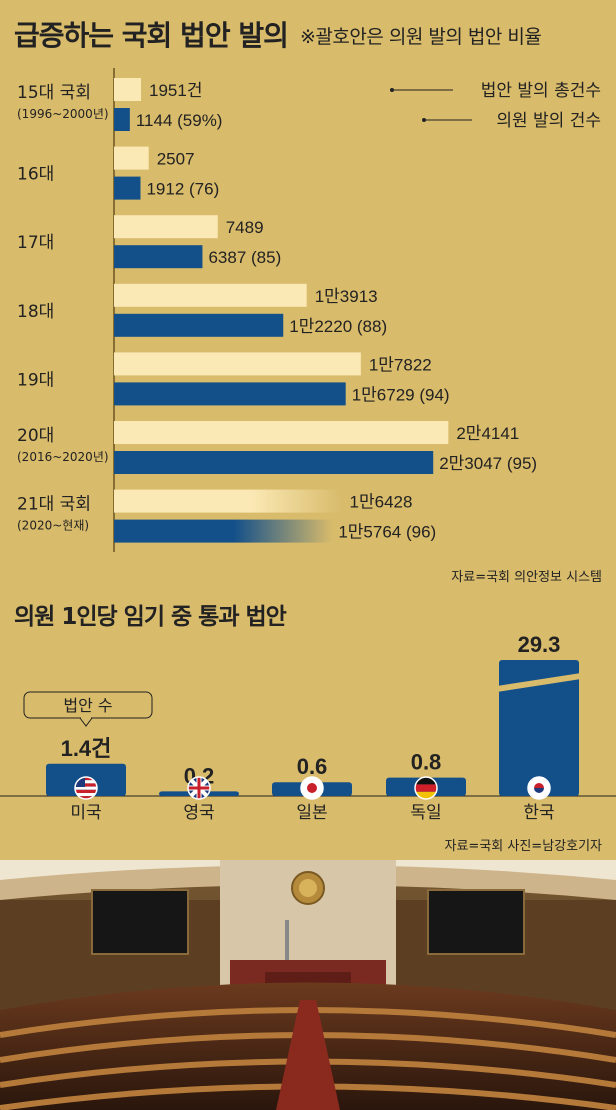 The height and width of the screenshot is (1110, 616). I want to click on callout-pointer, so click(86, 722).